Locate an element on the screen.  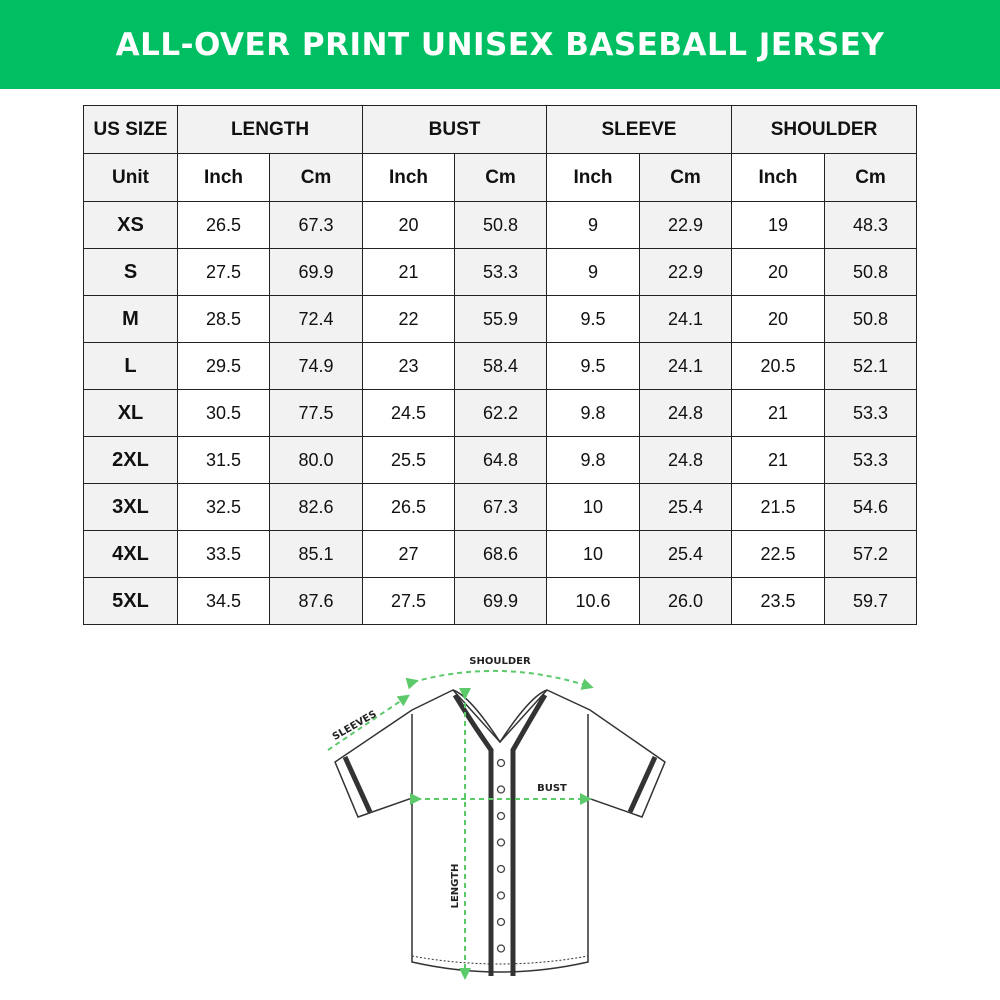
value-cell: 21.5 is located at coordinates (778, 507).